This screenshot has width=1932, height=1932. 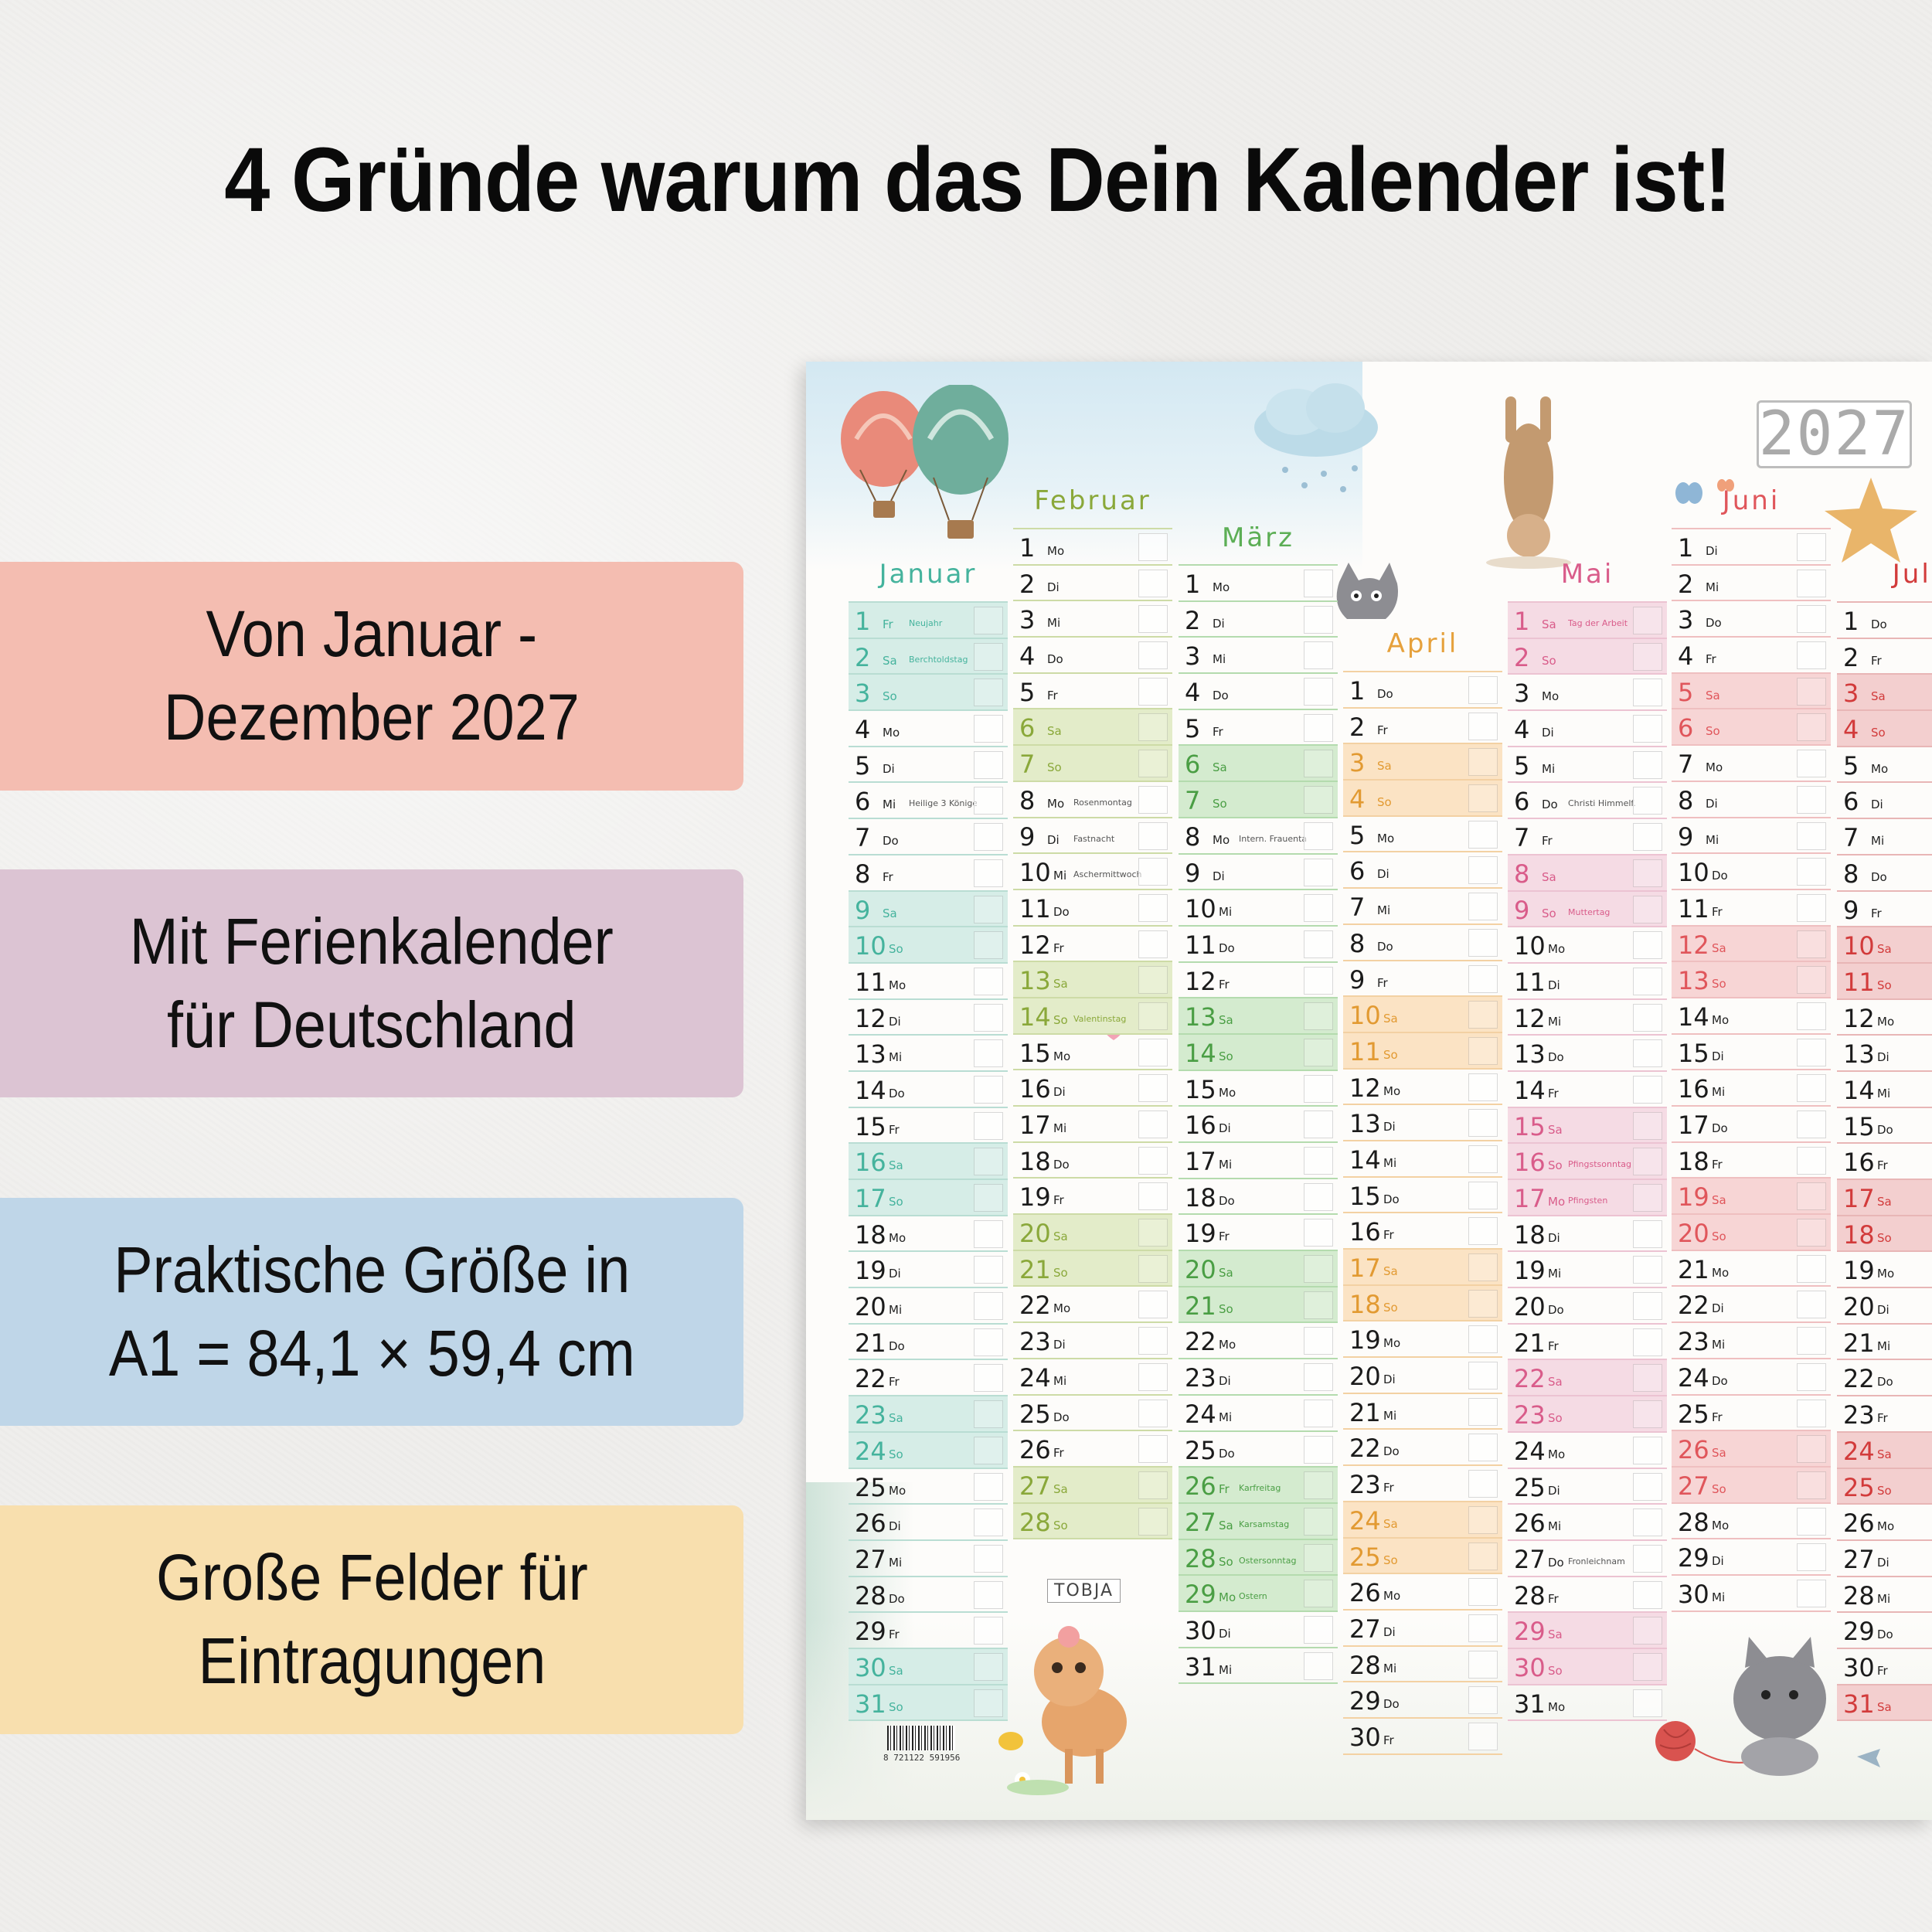 What do you see at coordinates (1884, 1667) in the screenshot?
I see `day-row: 30 Fr` at bounding box center [1884, 1667].